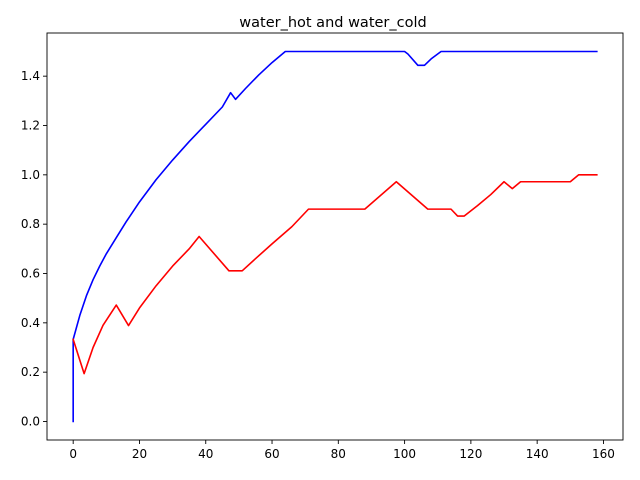 The width and height of the screenshot is (640, 480). I want to click on y-tick-label: 1.4, so click(30, 76).